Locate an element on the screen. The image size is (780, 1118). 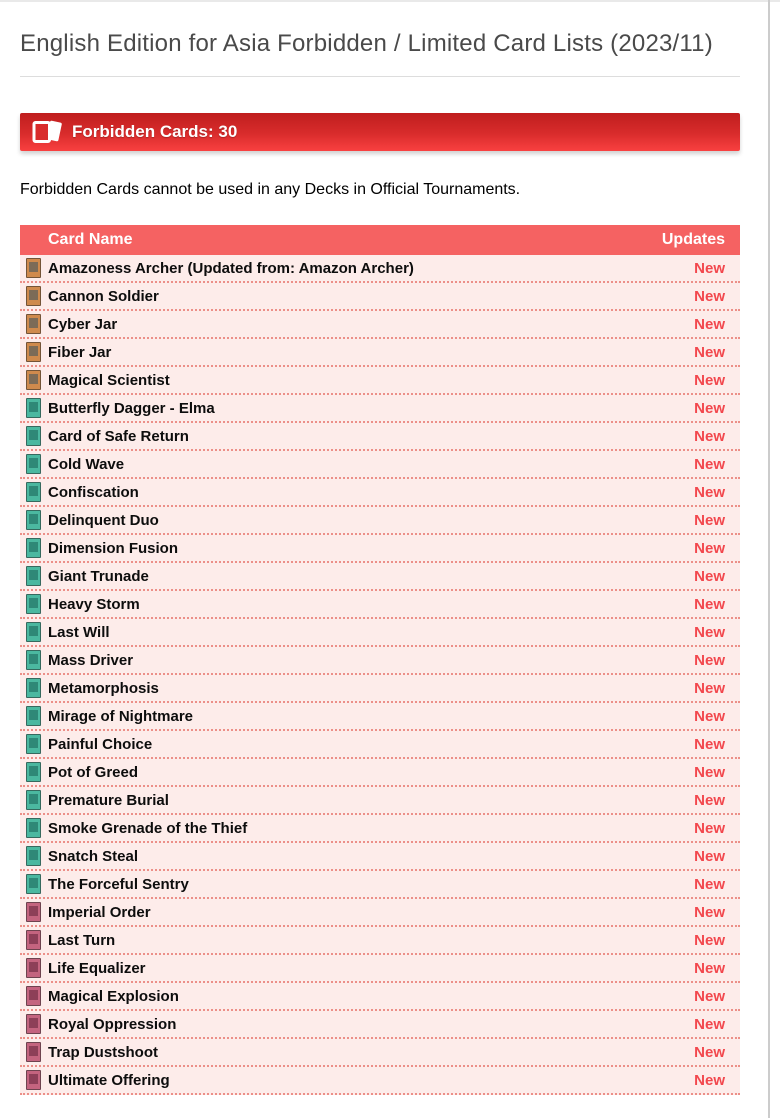
table-row: Smoke Grenade of the Thief New is located at coordinates (380, 829).